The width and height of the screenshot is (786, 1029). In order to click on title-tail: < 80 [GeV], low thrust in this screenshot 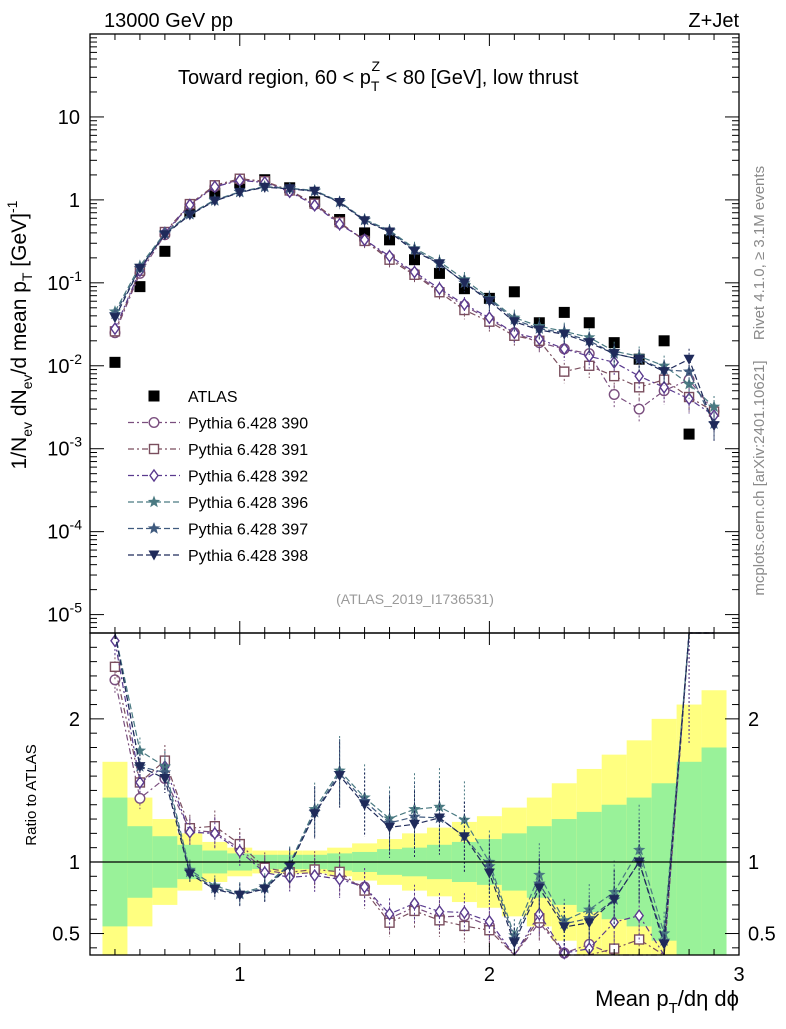, I will do `click(479, 78)`.